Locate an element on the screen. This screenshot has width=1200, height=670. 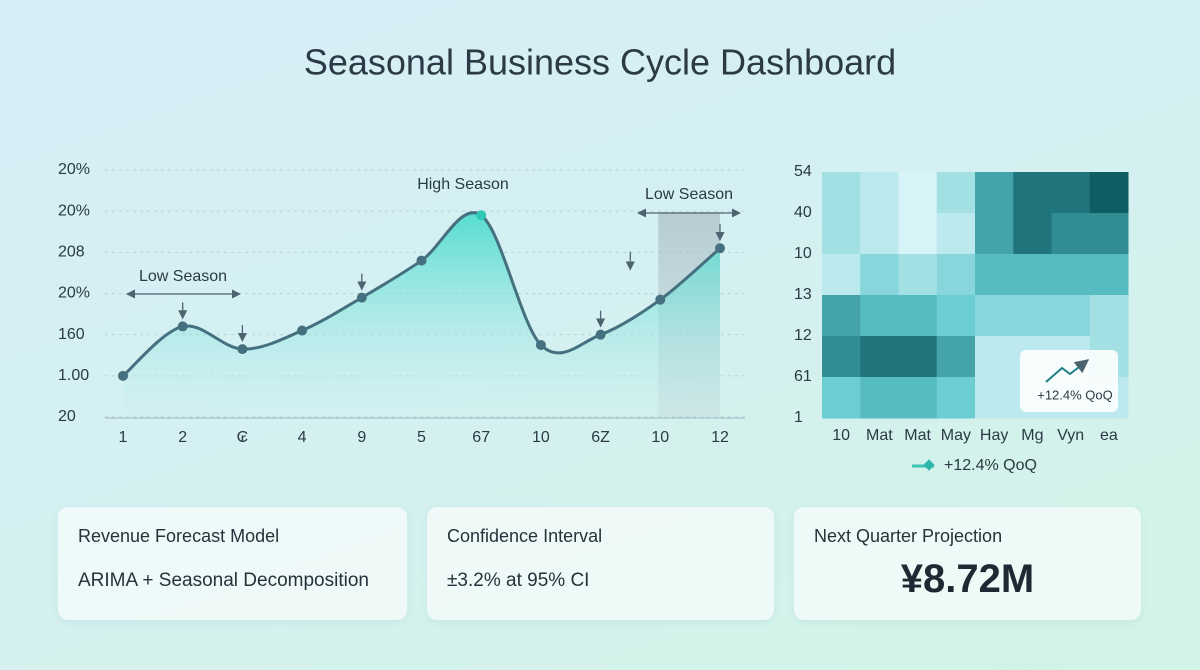
title: Seasonal Business Cycle Dashboard is located at coordinates (600, 62).